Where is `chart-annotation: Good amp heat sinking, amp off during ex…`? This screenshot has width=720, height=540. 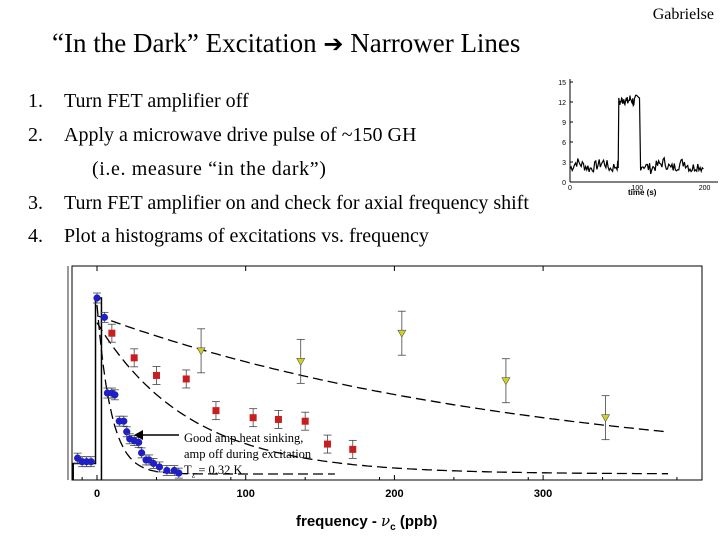
chart-annotation: Good amp heat sinking, amp off during ex… is located at coordinates (247, 457).